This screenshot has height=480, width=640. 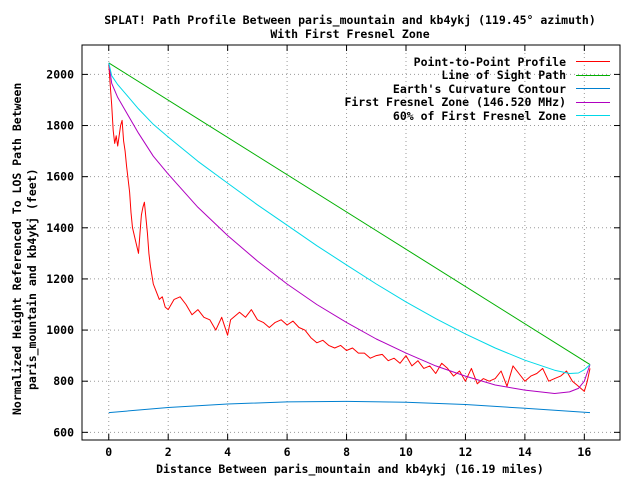 I want to click on y-tick-label: 1000, so click(x=60, y=330).